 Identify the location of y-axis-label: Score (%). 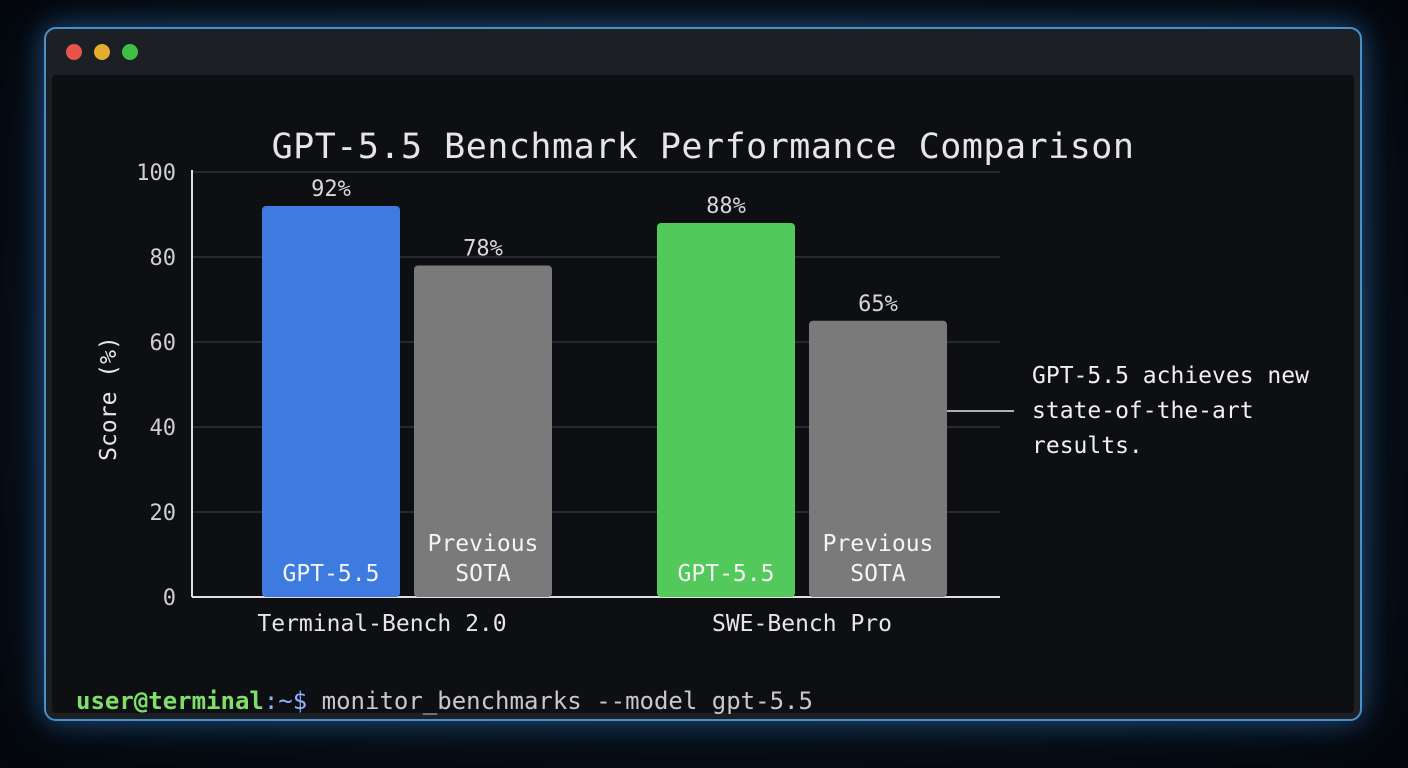
(109, 398).